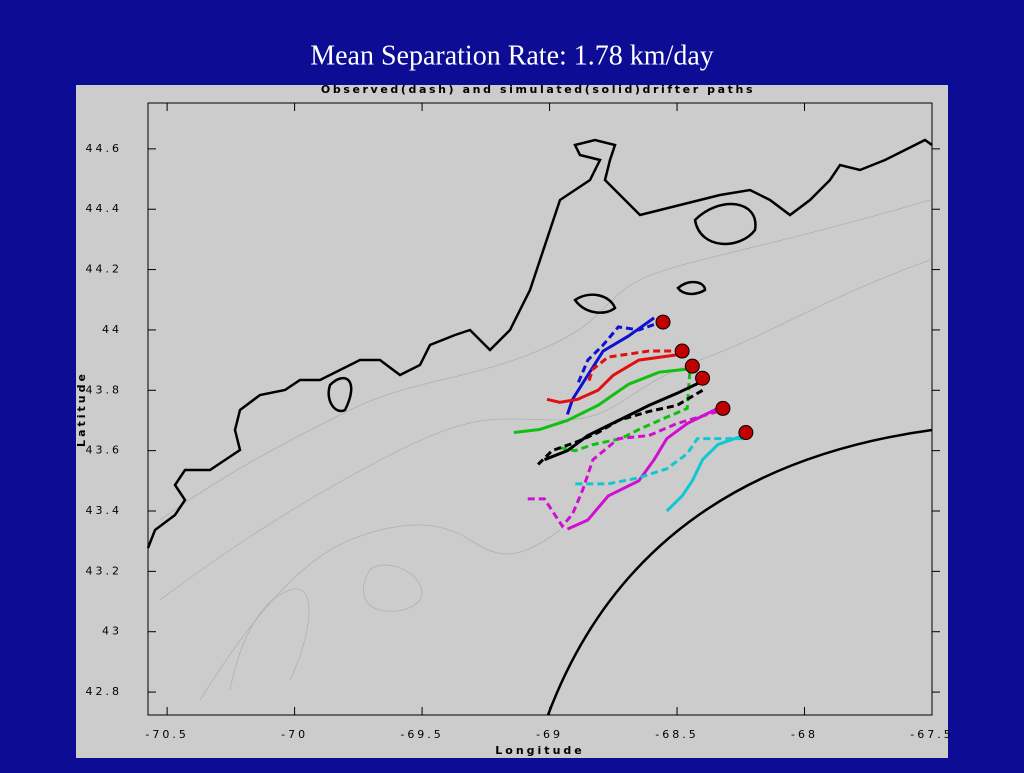 The height and width of the screenshot is (773, 1024). What do you see at coordinates (739, 572) in the screenshot?
I see `boundary-arc` at bounding box center [739, 572].